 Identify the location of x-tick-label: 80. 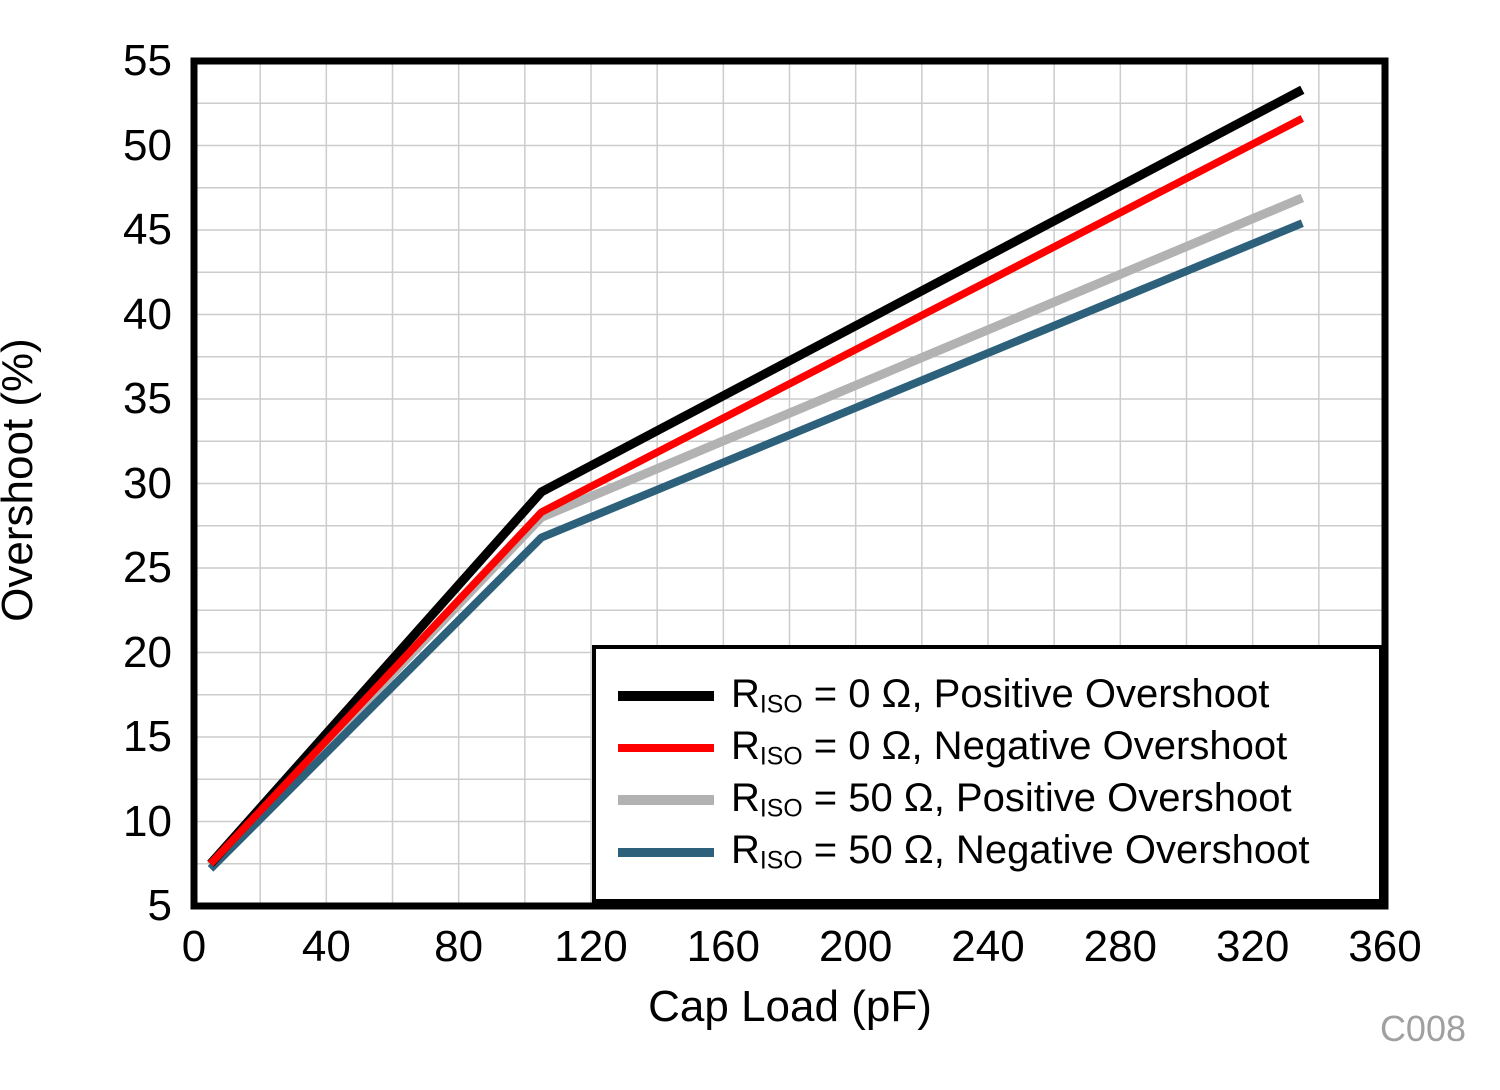
(459, 946).